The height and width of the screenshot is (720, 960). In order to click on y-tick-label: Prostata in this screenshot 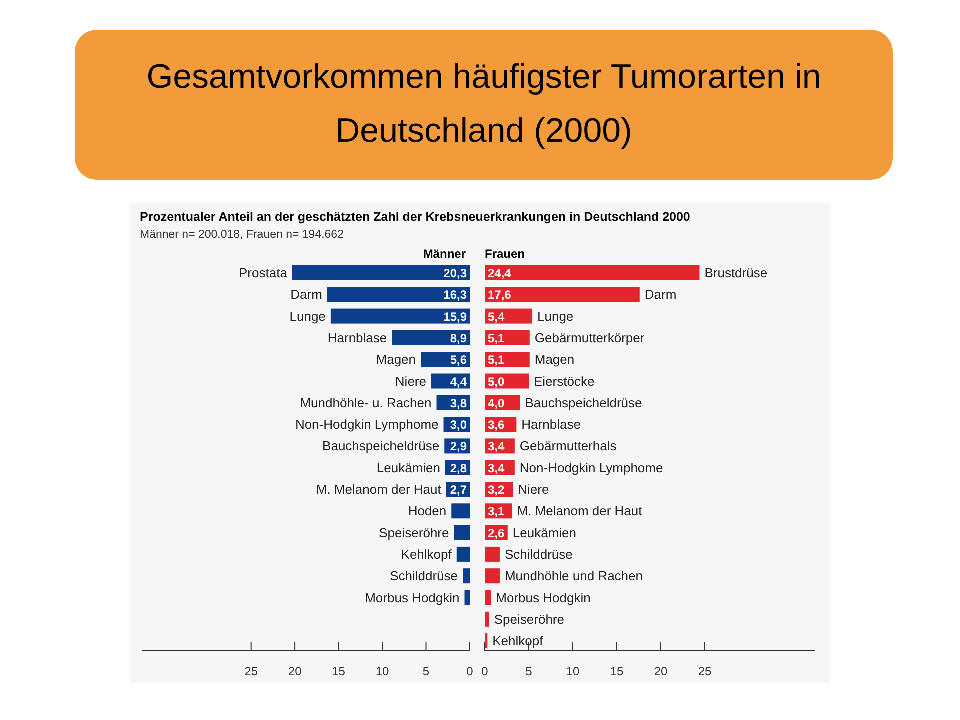, I will do `click(263, 273)`.